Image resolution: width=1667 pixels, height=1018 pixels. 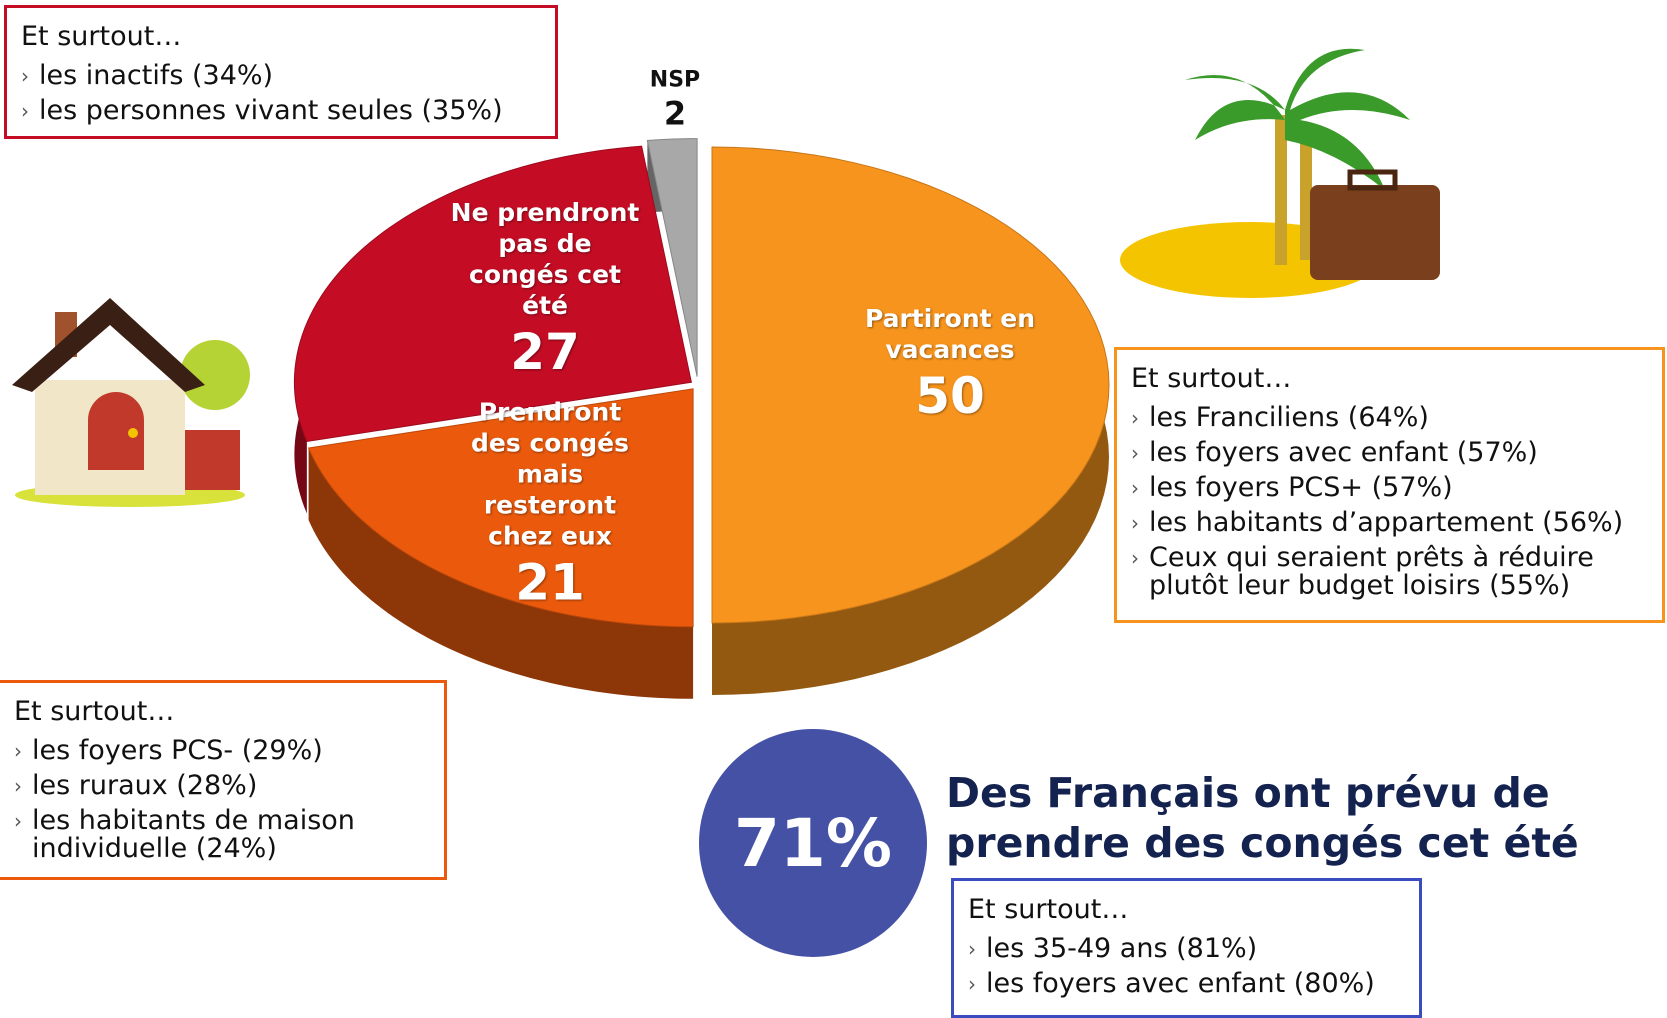 What do you see at coordinates (675, 113) in the screenshot?
I see `value-label: 2` at bounding box center [675, 113].